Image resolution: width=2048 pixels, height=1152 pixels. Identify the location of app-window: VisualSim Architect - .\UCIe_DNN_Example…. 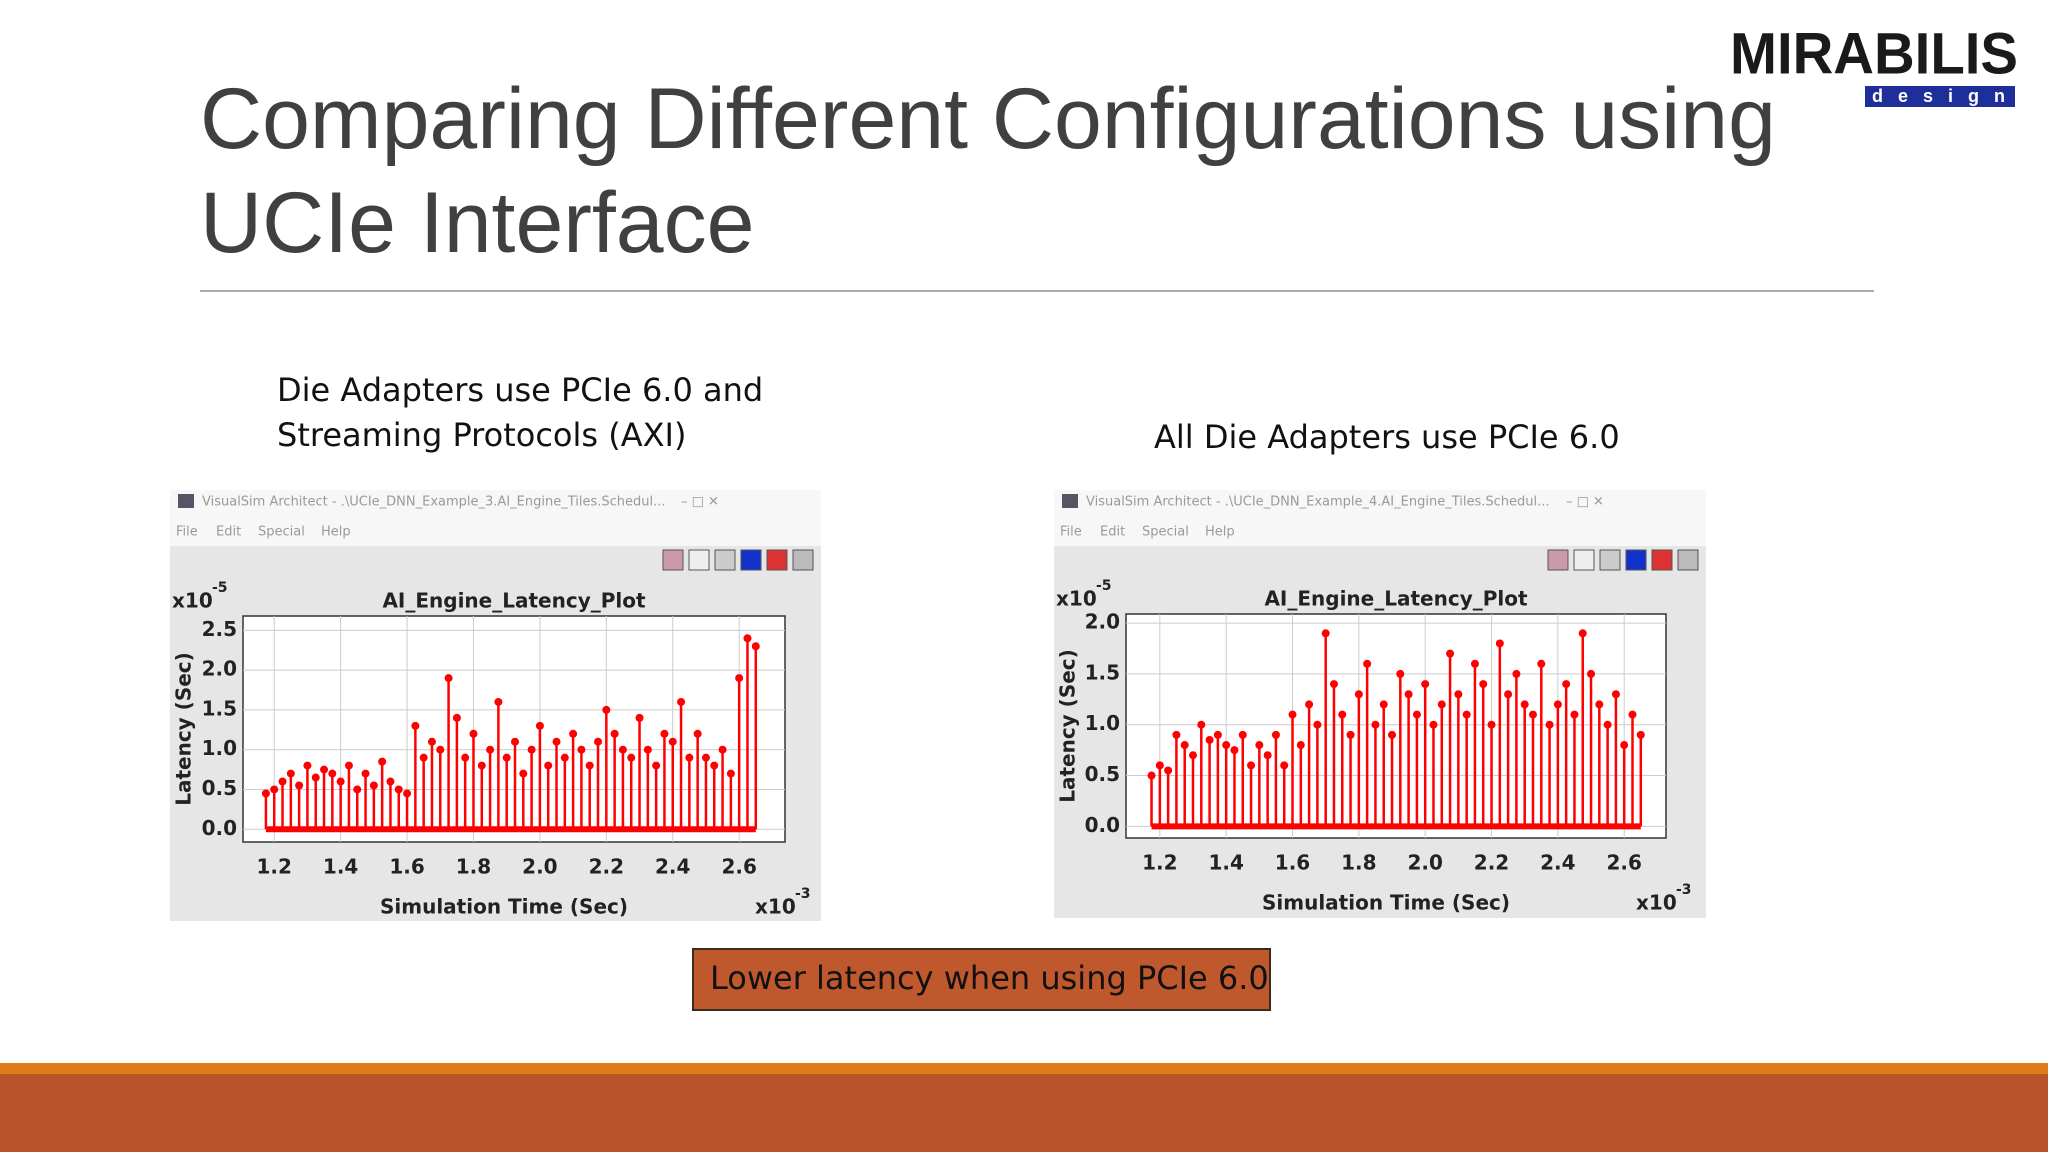
(495, 705).